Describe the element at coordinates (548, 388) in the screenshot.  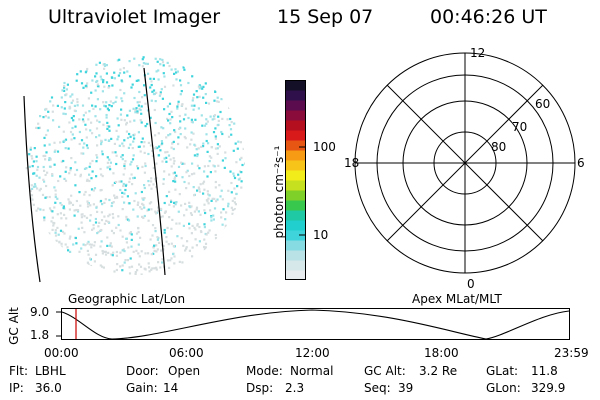
I see `info-glon-value: 329.9` at that location.